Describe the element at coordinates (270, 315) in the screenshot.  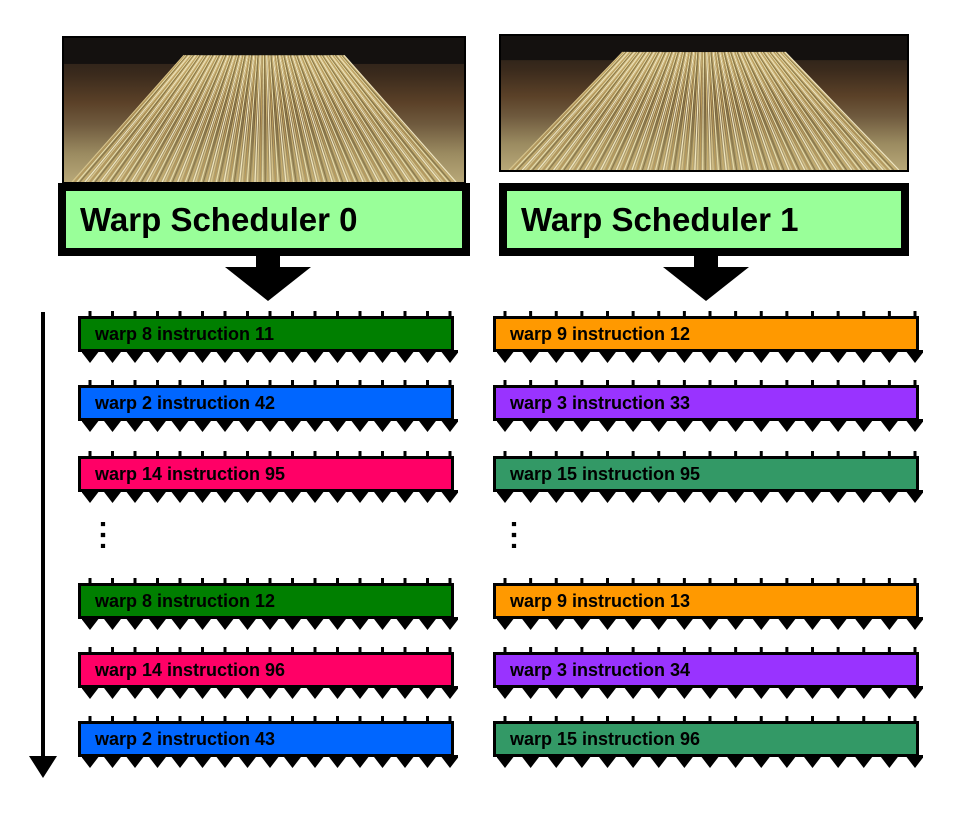
I see `slot-input-ticks` at that location.